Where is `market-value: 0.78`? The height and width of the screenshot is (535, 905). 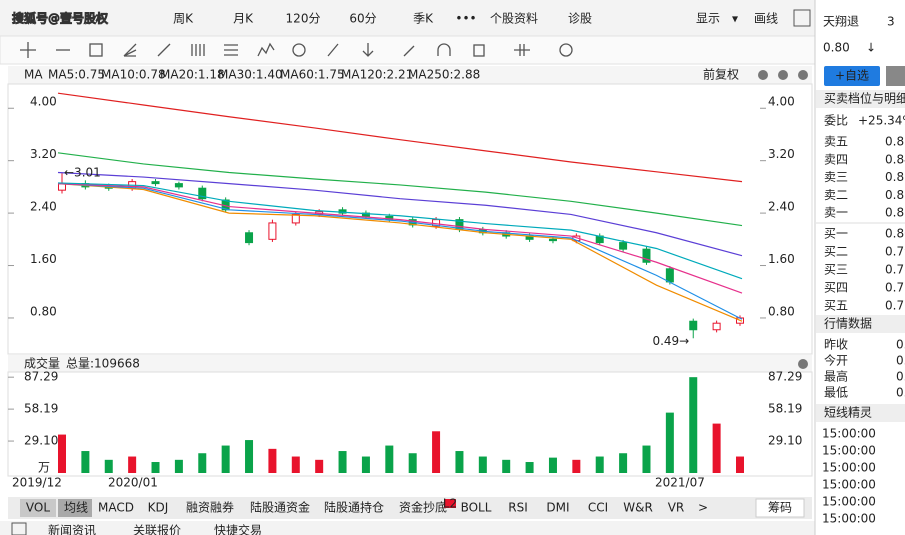
market-value: 0.78 is located at coordinates (900, 393).